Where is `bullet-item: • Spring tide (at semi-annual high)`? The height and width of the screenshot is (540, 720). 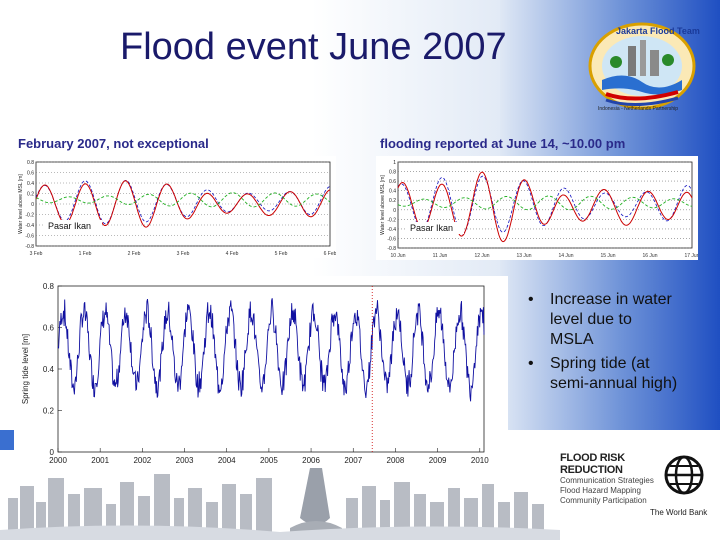 bullet-item: • Spring tide (at semi-annual high) is located at coordinates (603, 373).